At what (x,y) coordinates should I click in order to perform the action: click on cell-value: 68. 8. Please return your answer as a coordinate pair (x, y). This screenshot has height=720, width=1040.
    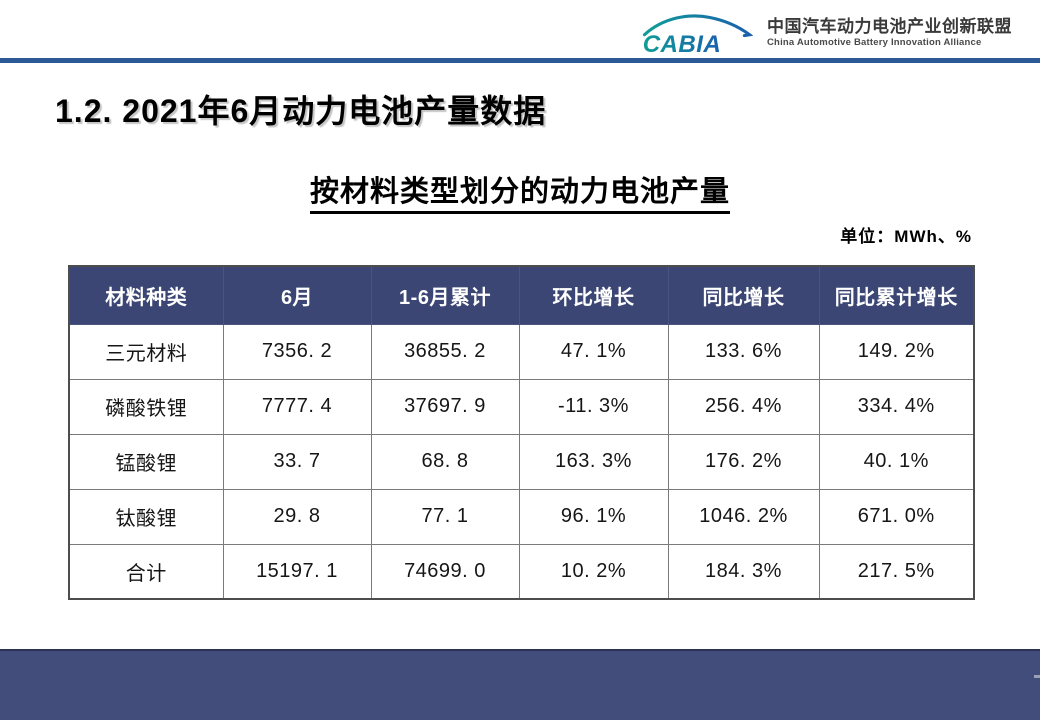
    Looking at the image, I should click on (445, 461).